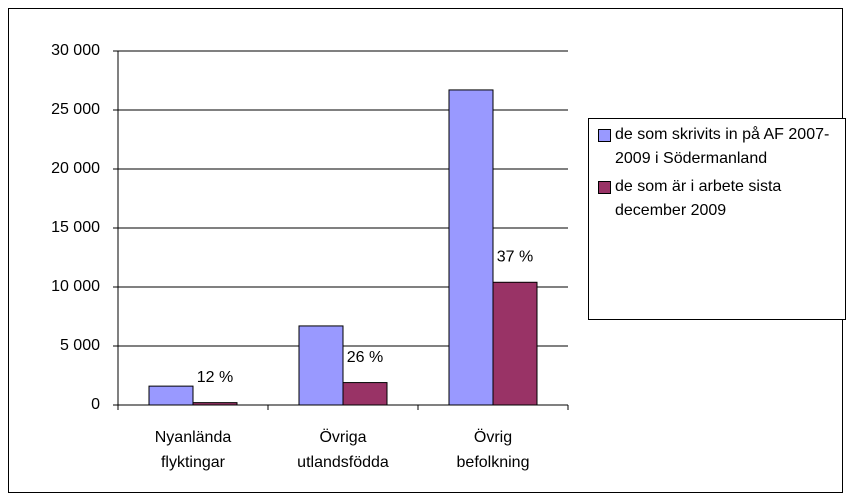 The width and height of the screenshot is (851, 501). Describe the element at coordinates (75, 168) in the screenshot. I see `y-tick-label: 20 000` at that location.